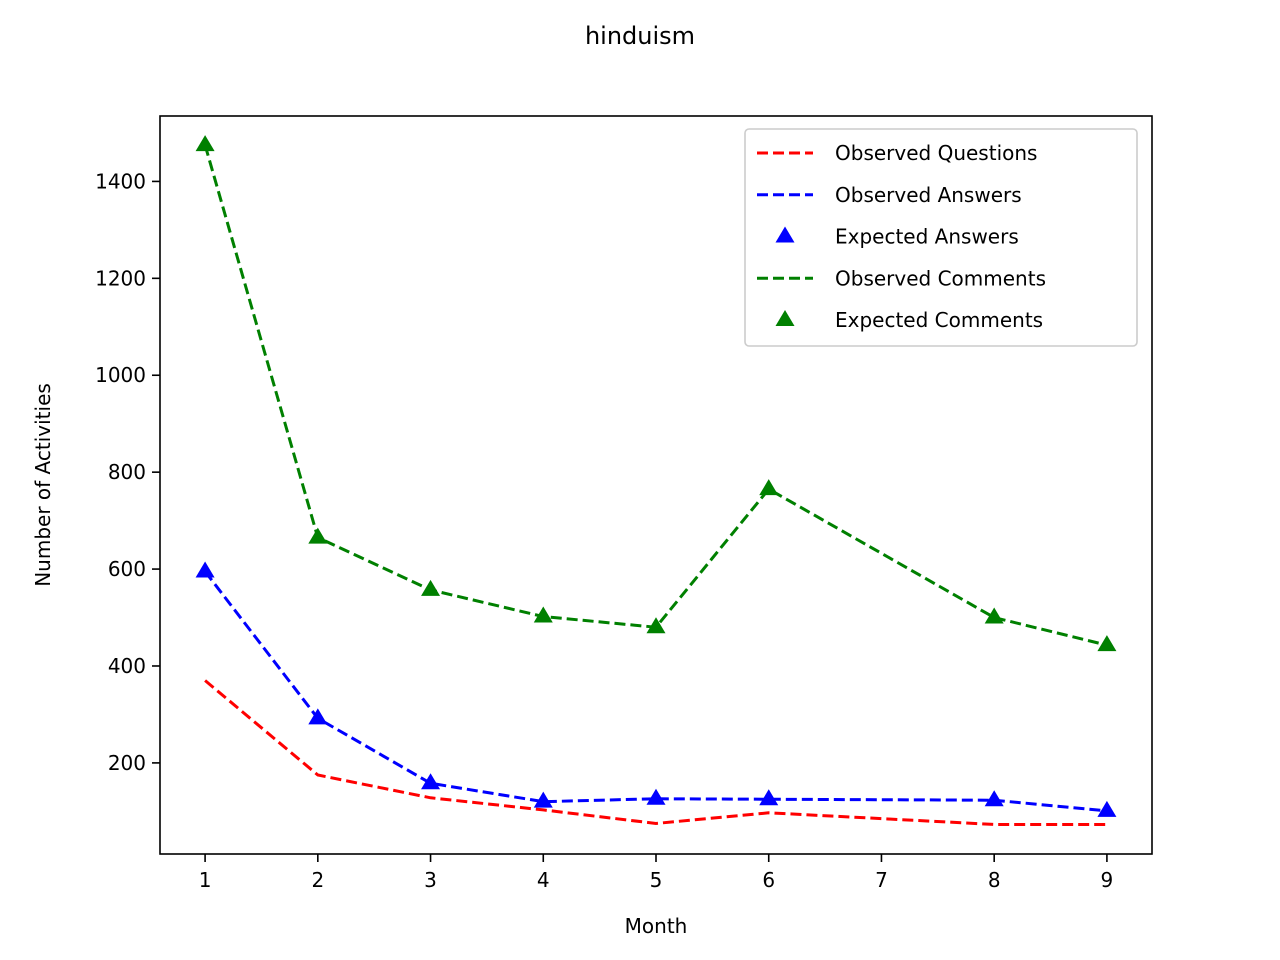  I want to click on y-tick-label: 800, so click(127, 472).